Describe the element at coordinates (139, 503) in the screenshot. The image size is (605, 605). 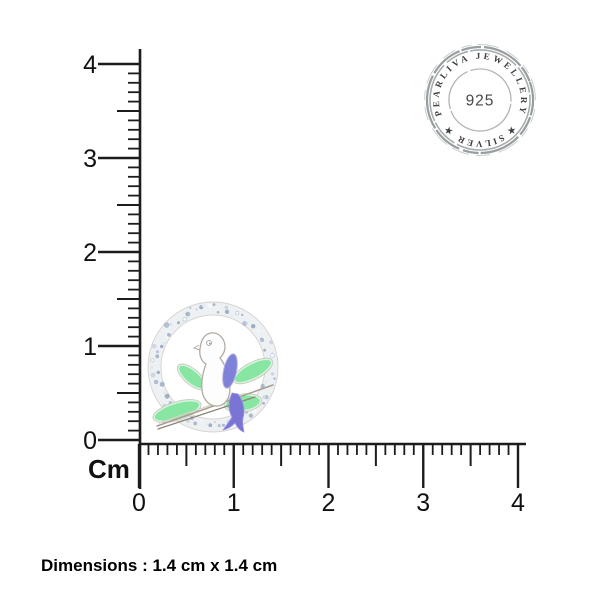
I see `horizontal-ruler-label: 0` at that location.